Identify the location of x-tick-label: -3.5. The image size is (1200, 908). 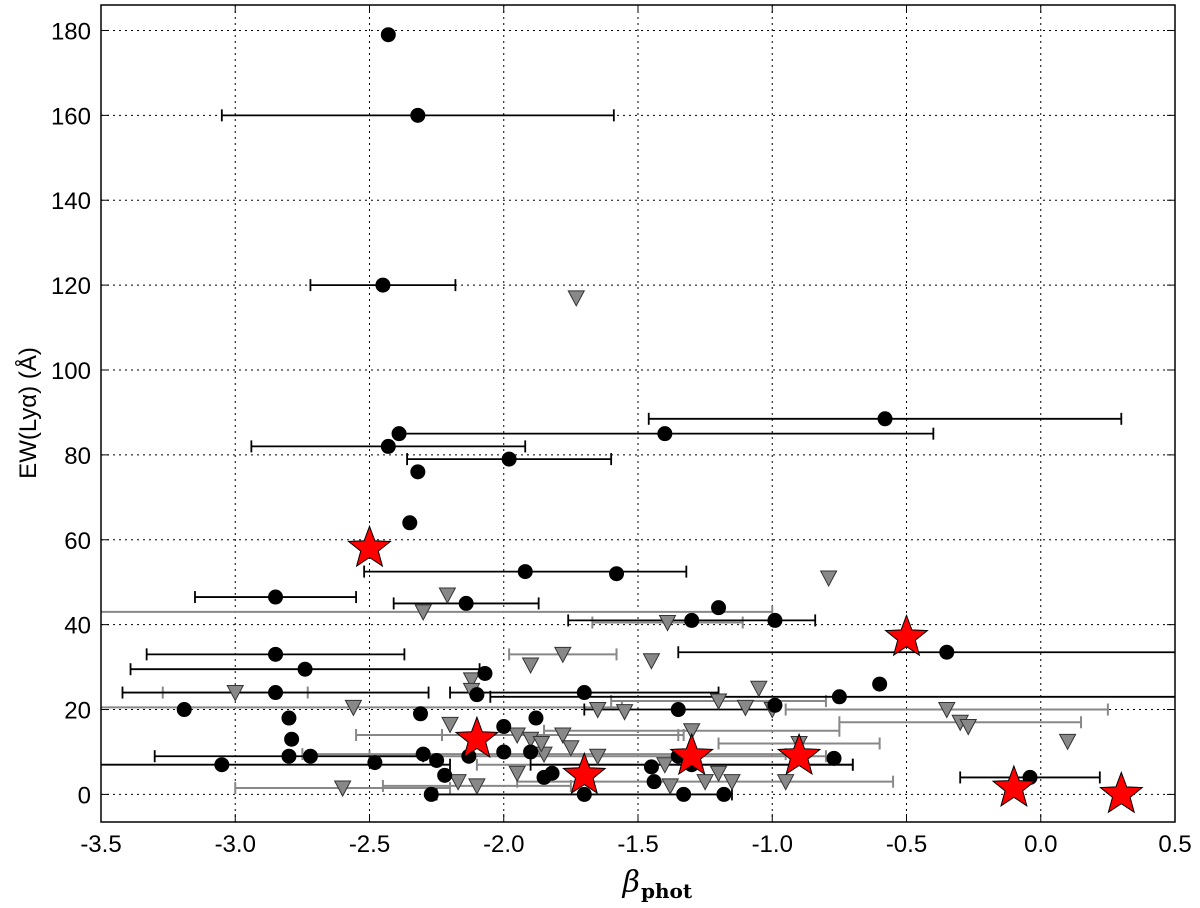
(100, 844).